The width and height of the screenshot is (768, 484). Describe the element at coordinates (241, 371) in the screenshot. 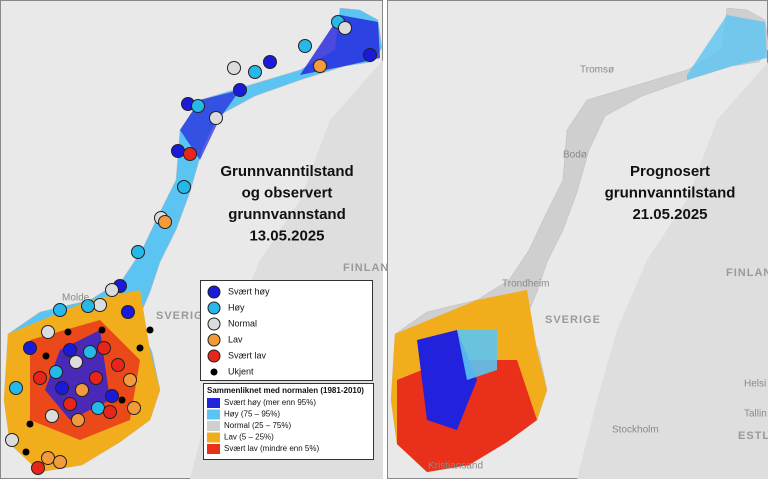

I see `legend-label: Ukjent` at that location.